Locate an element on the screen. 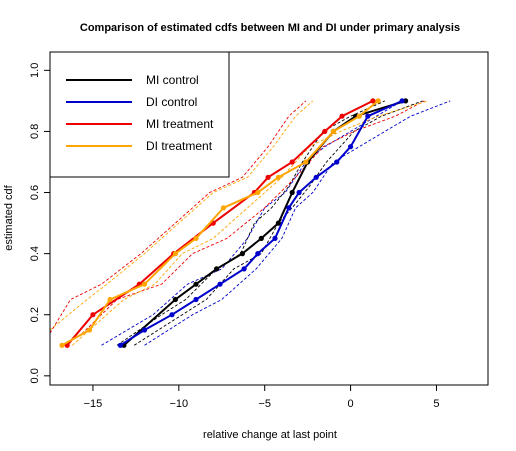 The height and width of the screenshot is (451, 516). x-tick-label: 5 is located at coordinates (436, 404).